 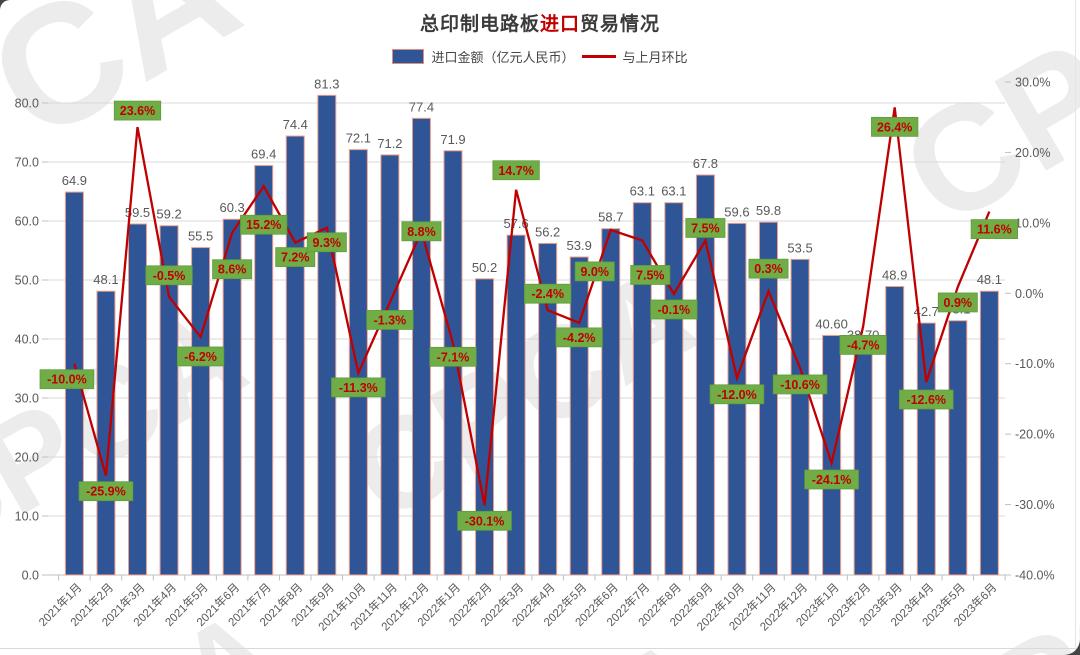 I want to click on svg-text: -12.0%, so click(x=737, y=395).